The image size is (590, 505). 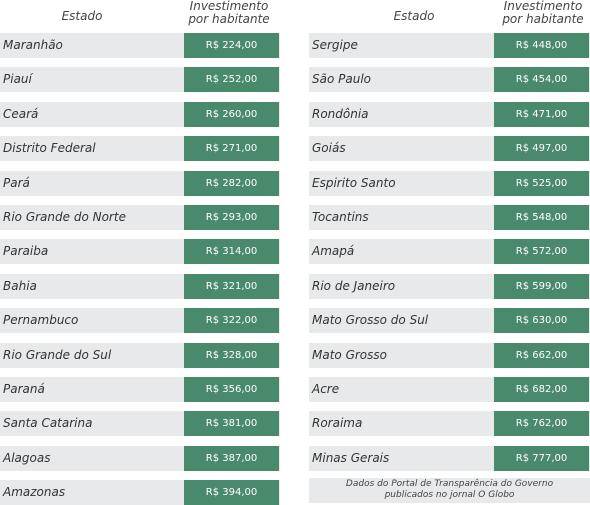 I want to click on table-row: Pará R$ 282,00, so click(x=140, y=183).